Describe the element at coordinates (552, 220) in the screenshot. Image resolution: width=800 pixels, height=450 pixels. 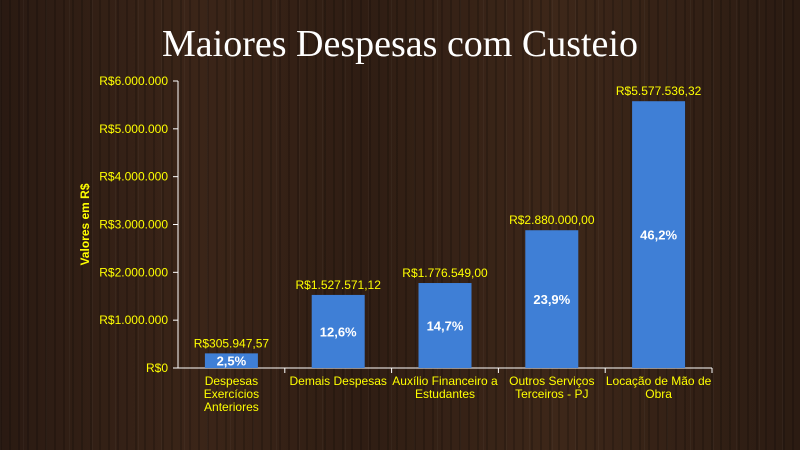
I see `value-label: R$2.880.000,00` at that location.